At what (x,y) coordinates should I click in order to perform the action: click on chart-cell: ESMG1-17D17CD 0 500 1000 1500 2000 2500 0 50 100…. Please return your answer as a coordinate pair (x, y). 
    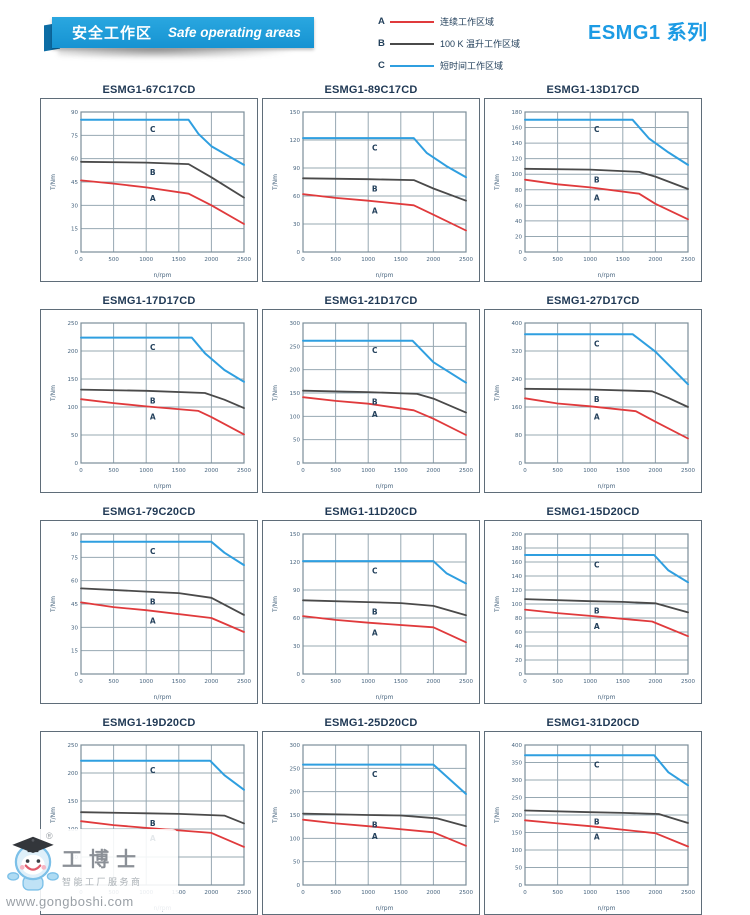
    Looking at the image, I should click on (149, 394).